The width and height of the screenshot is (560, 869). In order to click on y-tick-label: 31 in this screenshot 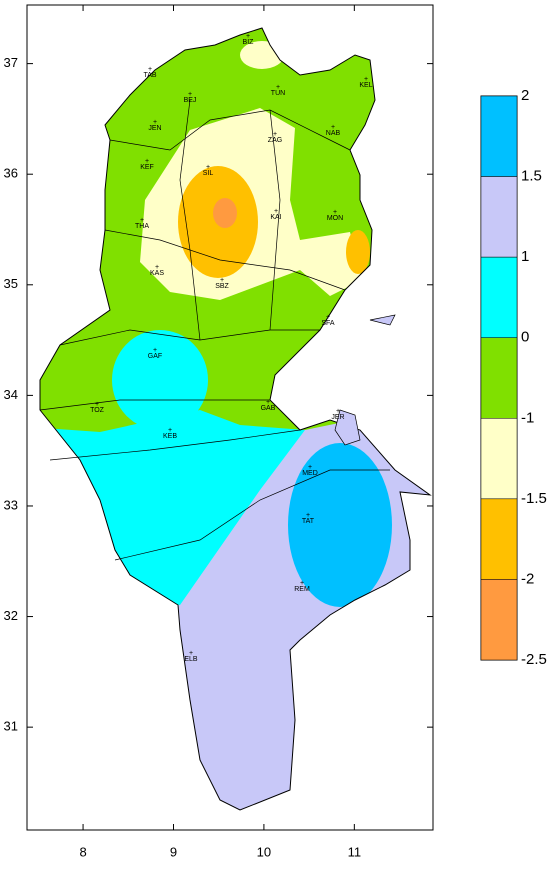, I will do `click(11, 726)`.